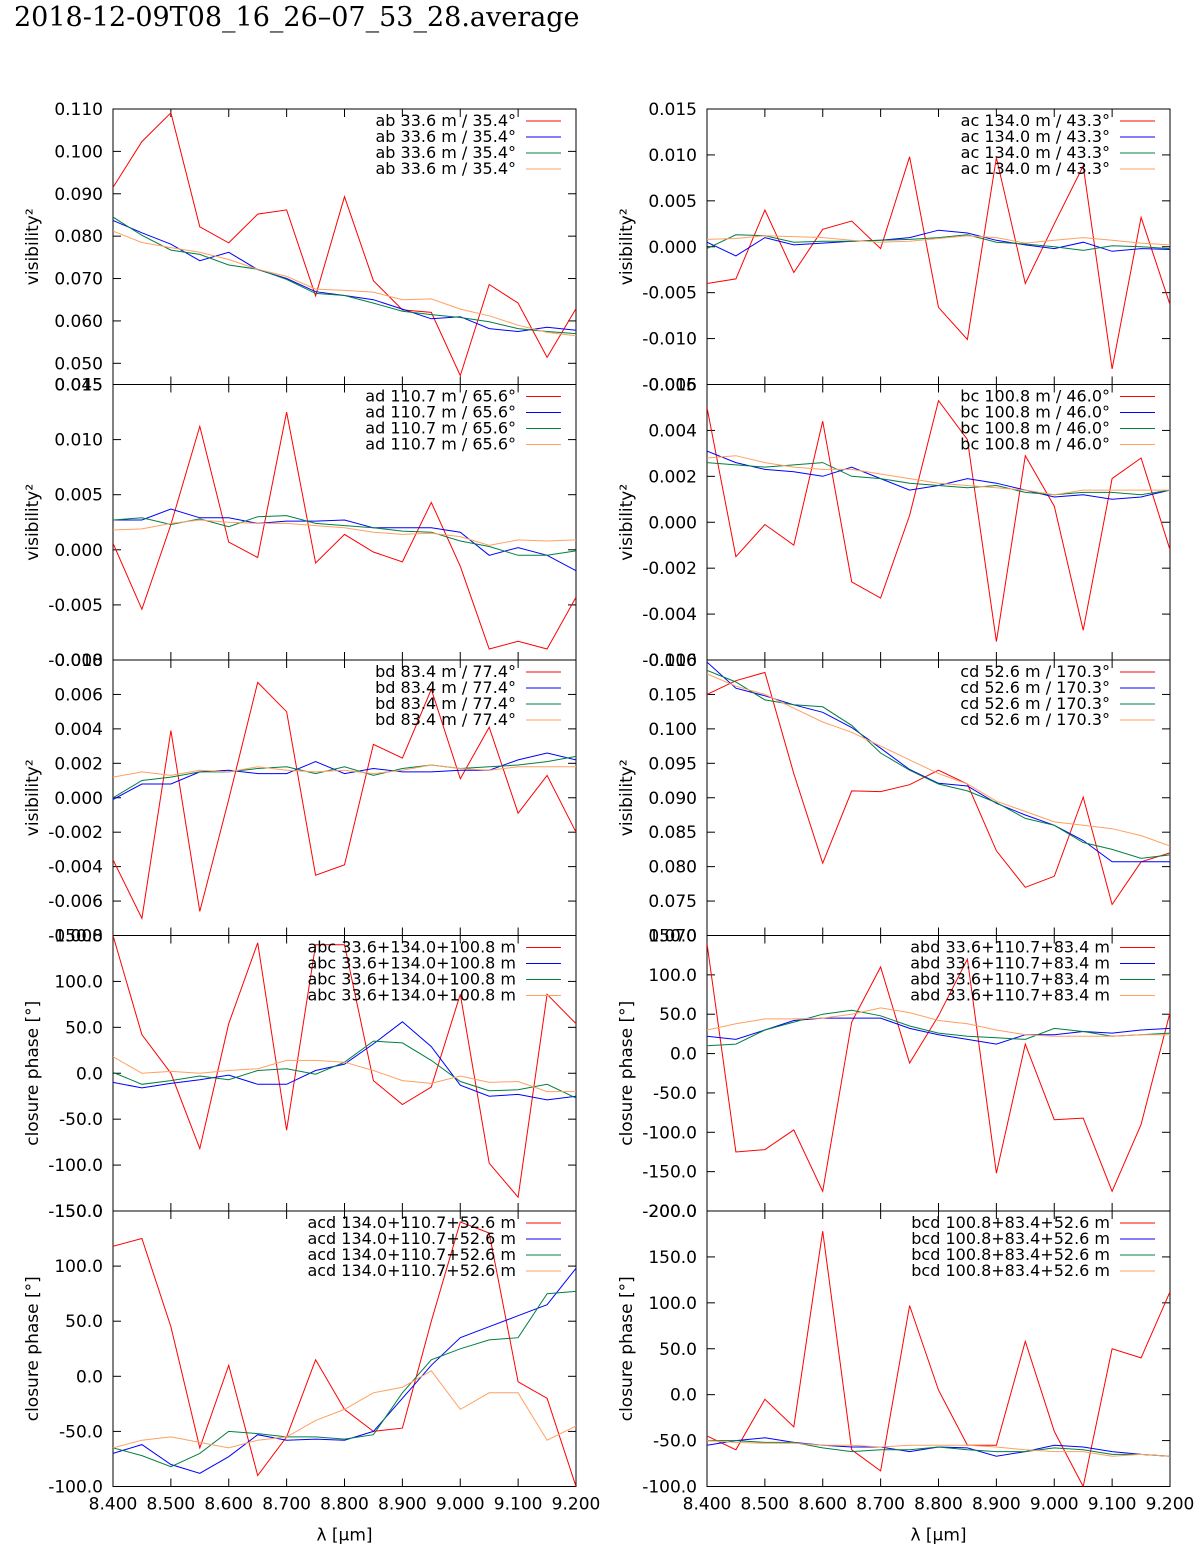 Image resolution: width=1200 pixels, height=1551 pixels. What do you see at coordinates (822, 1505) in the screenshot?
I see `x-tick-label: 8.600` at bounding box center [822, 1505].